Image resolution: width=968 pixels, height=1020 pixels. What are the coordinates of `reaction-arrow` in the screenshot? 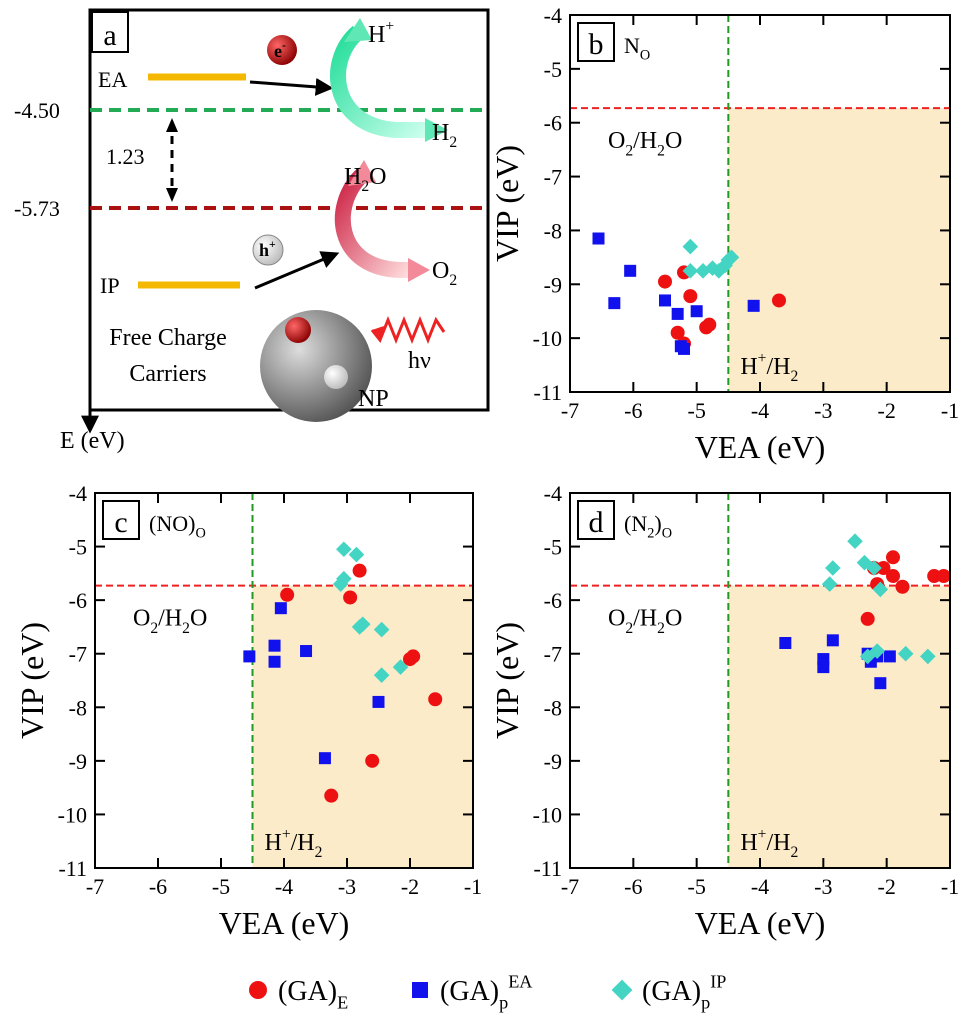 It's located at (380, 81).